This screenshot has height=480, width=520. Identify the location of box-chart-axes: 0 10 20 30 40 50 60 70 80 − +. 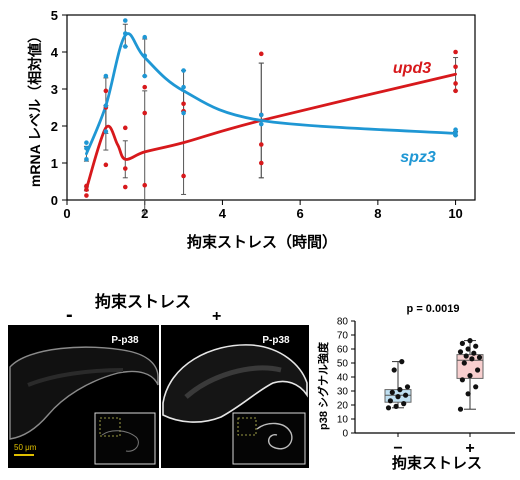
(426, 387).